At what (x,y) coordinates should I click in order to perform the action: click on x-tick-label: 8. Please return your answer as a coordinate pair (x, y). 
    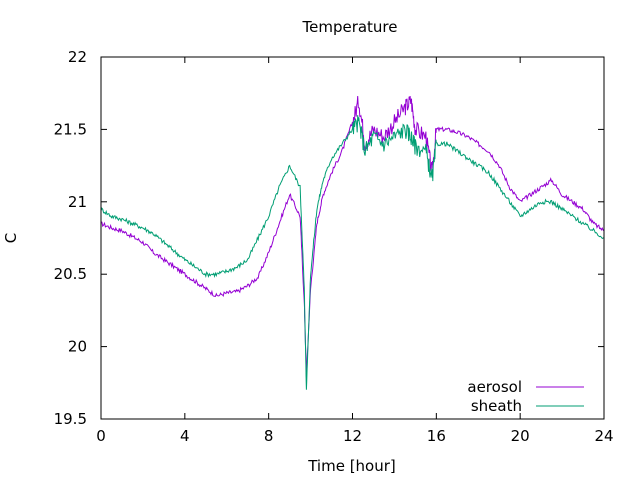
    Looking at the image, I should click on (269, 436).